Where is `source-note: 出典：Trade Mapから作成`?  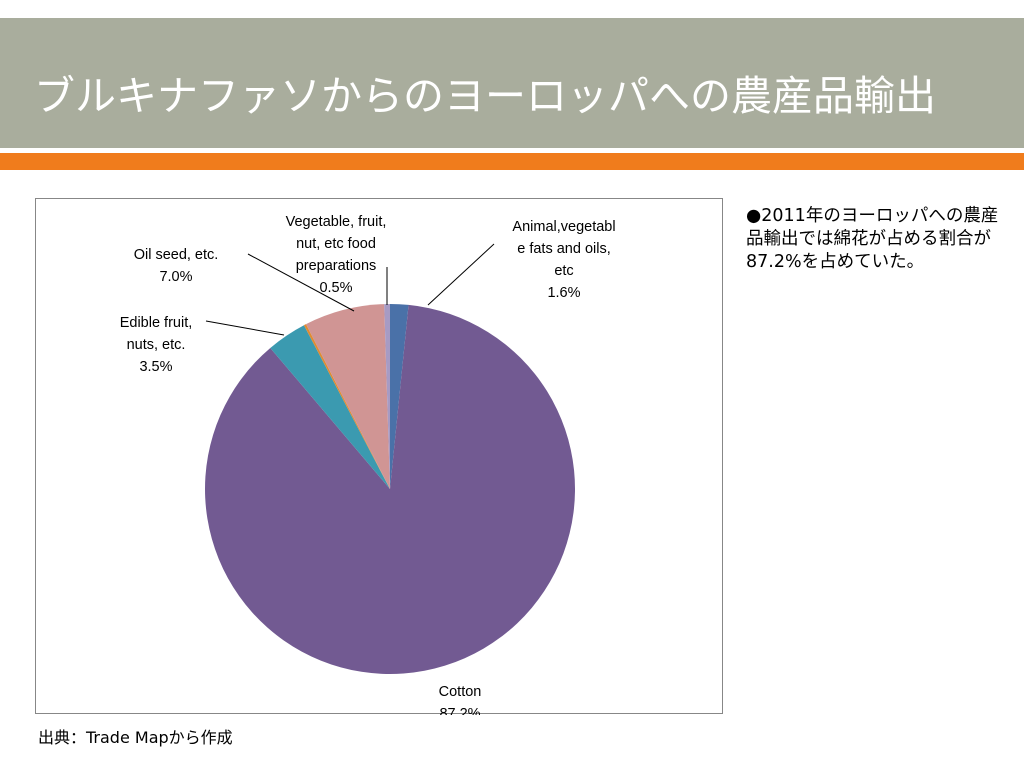 source-note: 出典：Trade Mapから作成 is located at coordinates (135, 737).